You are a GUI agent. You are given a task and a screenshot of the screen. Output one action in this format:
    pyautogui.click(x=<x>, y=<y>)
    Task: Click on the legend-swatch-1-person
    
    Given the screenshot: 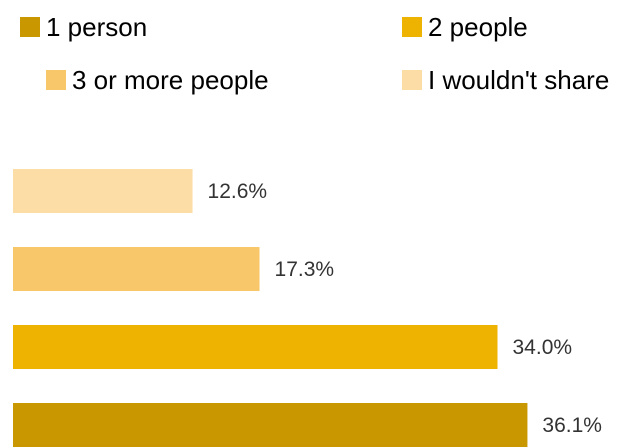 What is the action you would take?
    pyautogui.click(x=30, y=27)
    